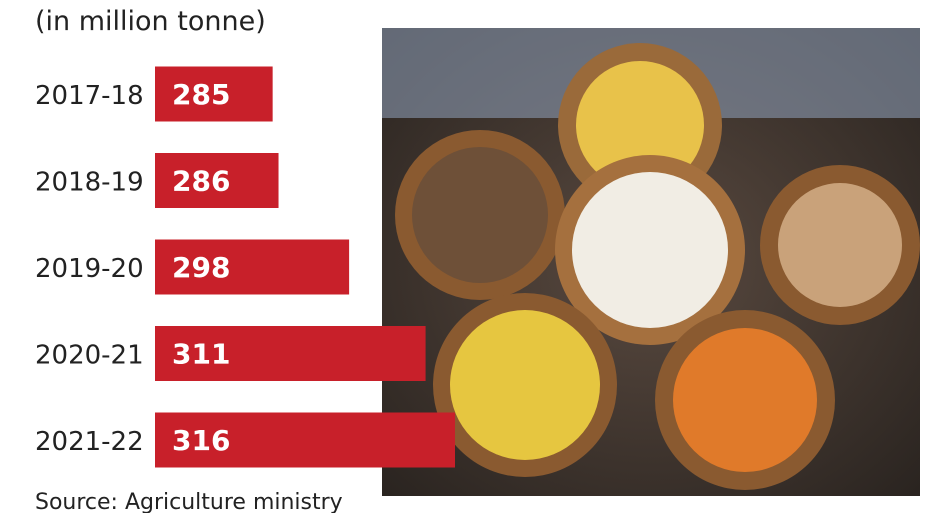 The width and height of the screenshot is (940, 513). Describe the element at coordinates (201, 267) in the screenshot. I see `value-label: 298` at that location.